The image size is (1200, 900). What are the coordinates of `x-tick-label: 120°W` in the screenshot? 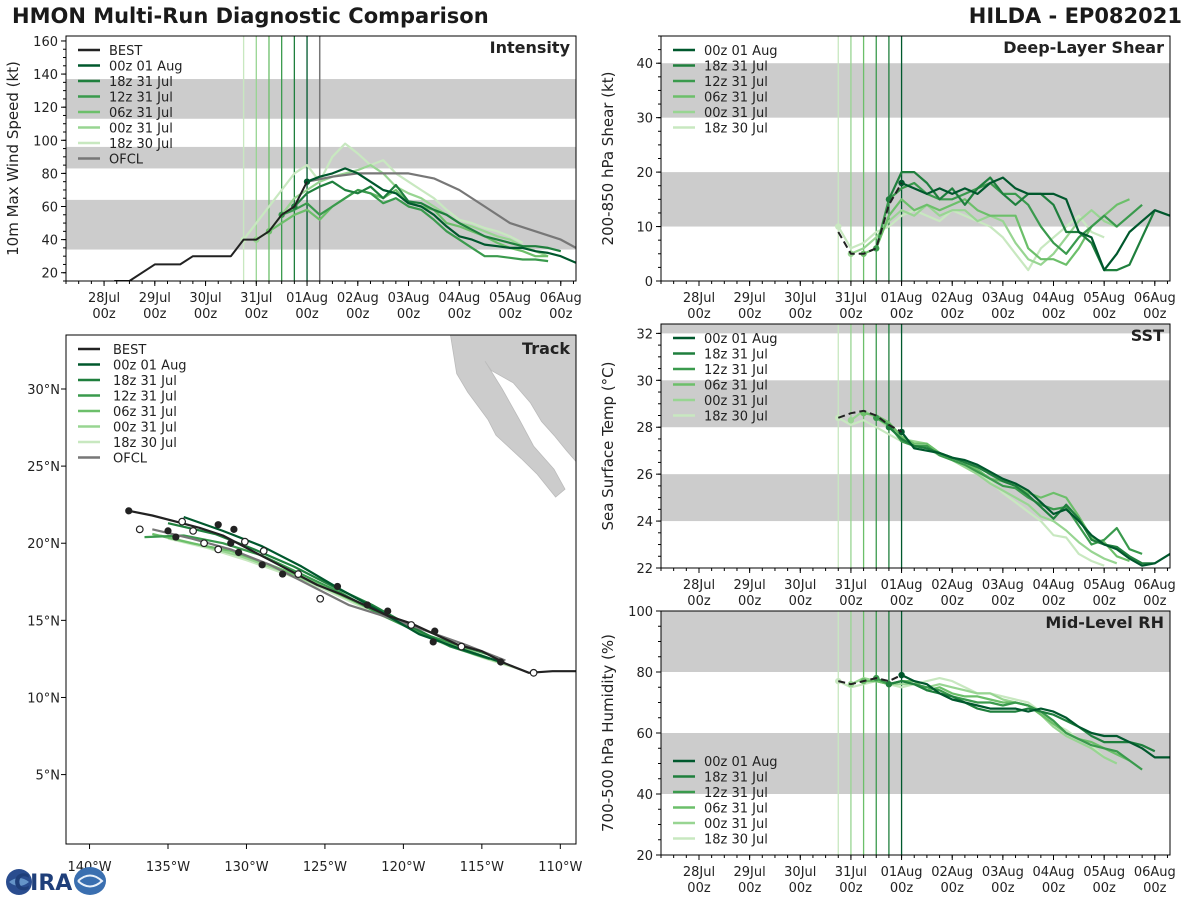 It's located at (403, 867).